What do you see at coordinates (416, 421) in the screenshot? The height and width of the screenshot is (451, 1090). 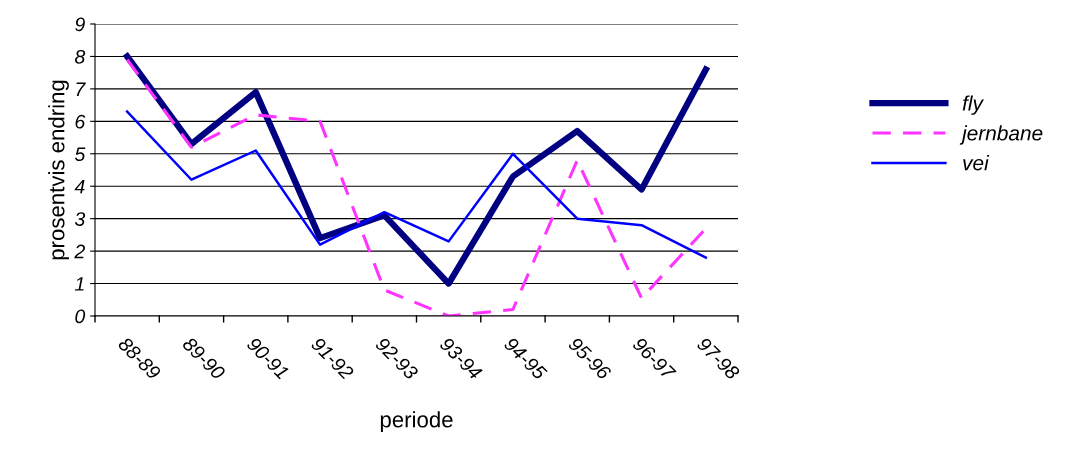 I see `x-axis-title: periode` at bounding box center [416, 421].